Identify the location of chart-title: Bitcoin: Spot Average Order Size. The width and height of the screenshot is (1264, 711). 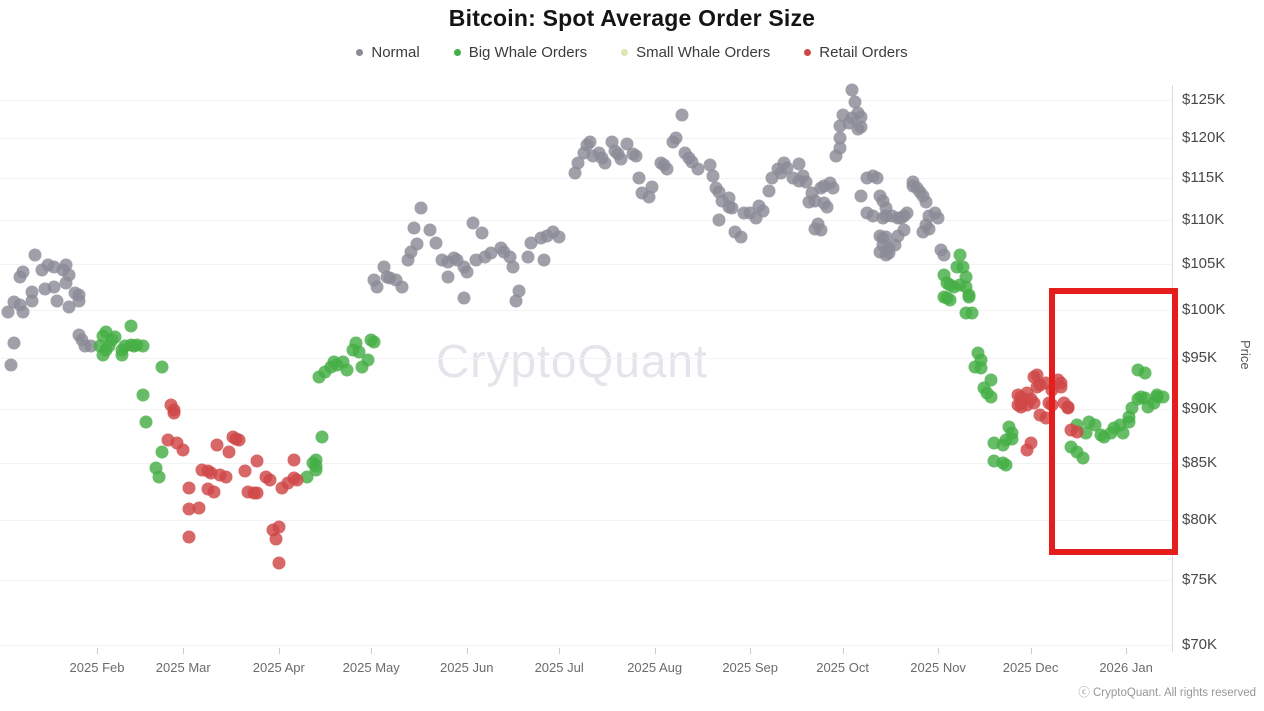
(632, 18).